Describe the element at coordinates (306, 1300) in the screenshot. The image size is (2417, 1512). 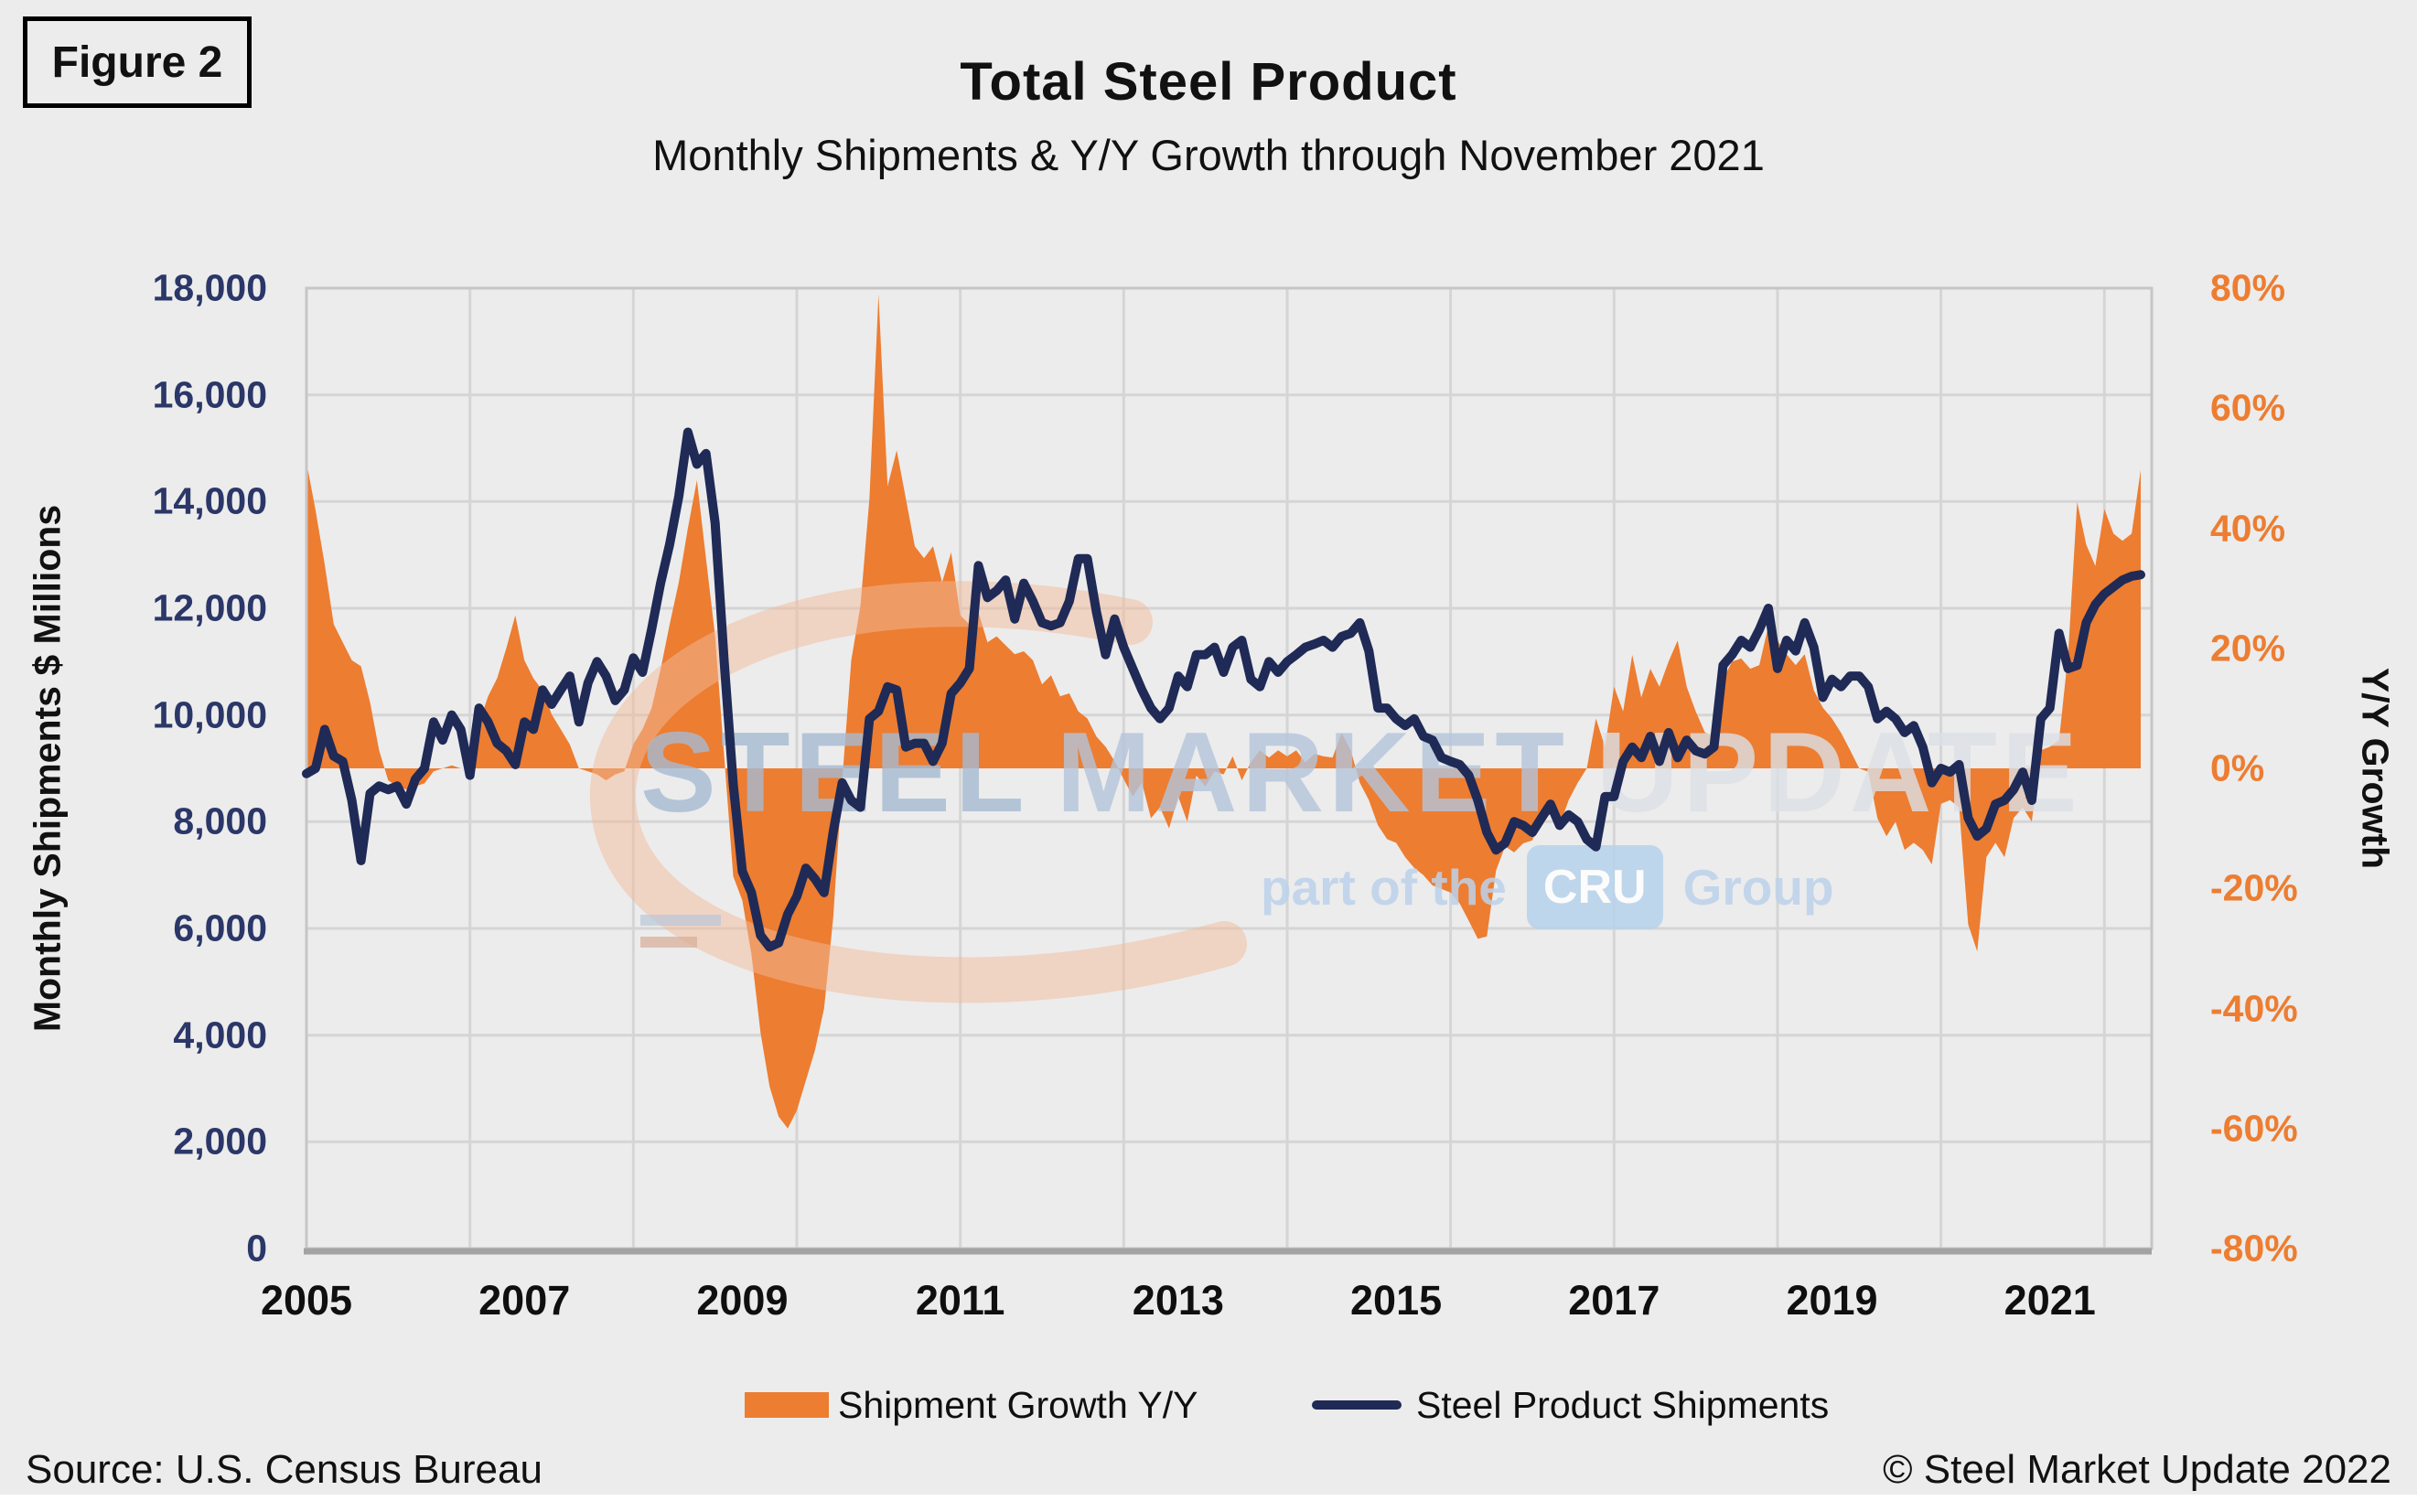
I see `x-axis-tick: 2005` at that location.